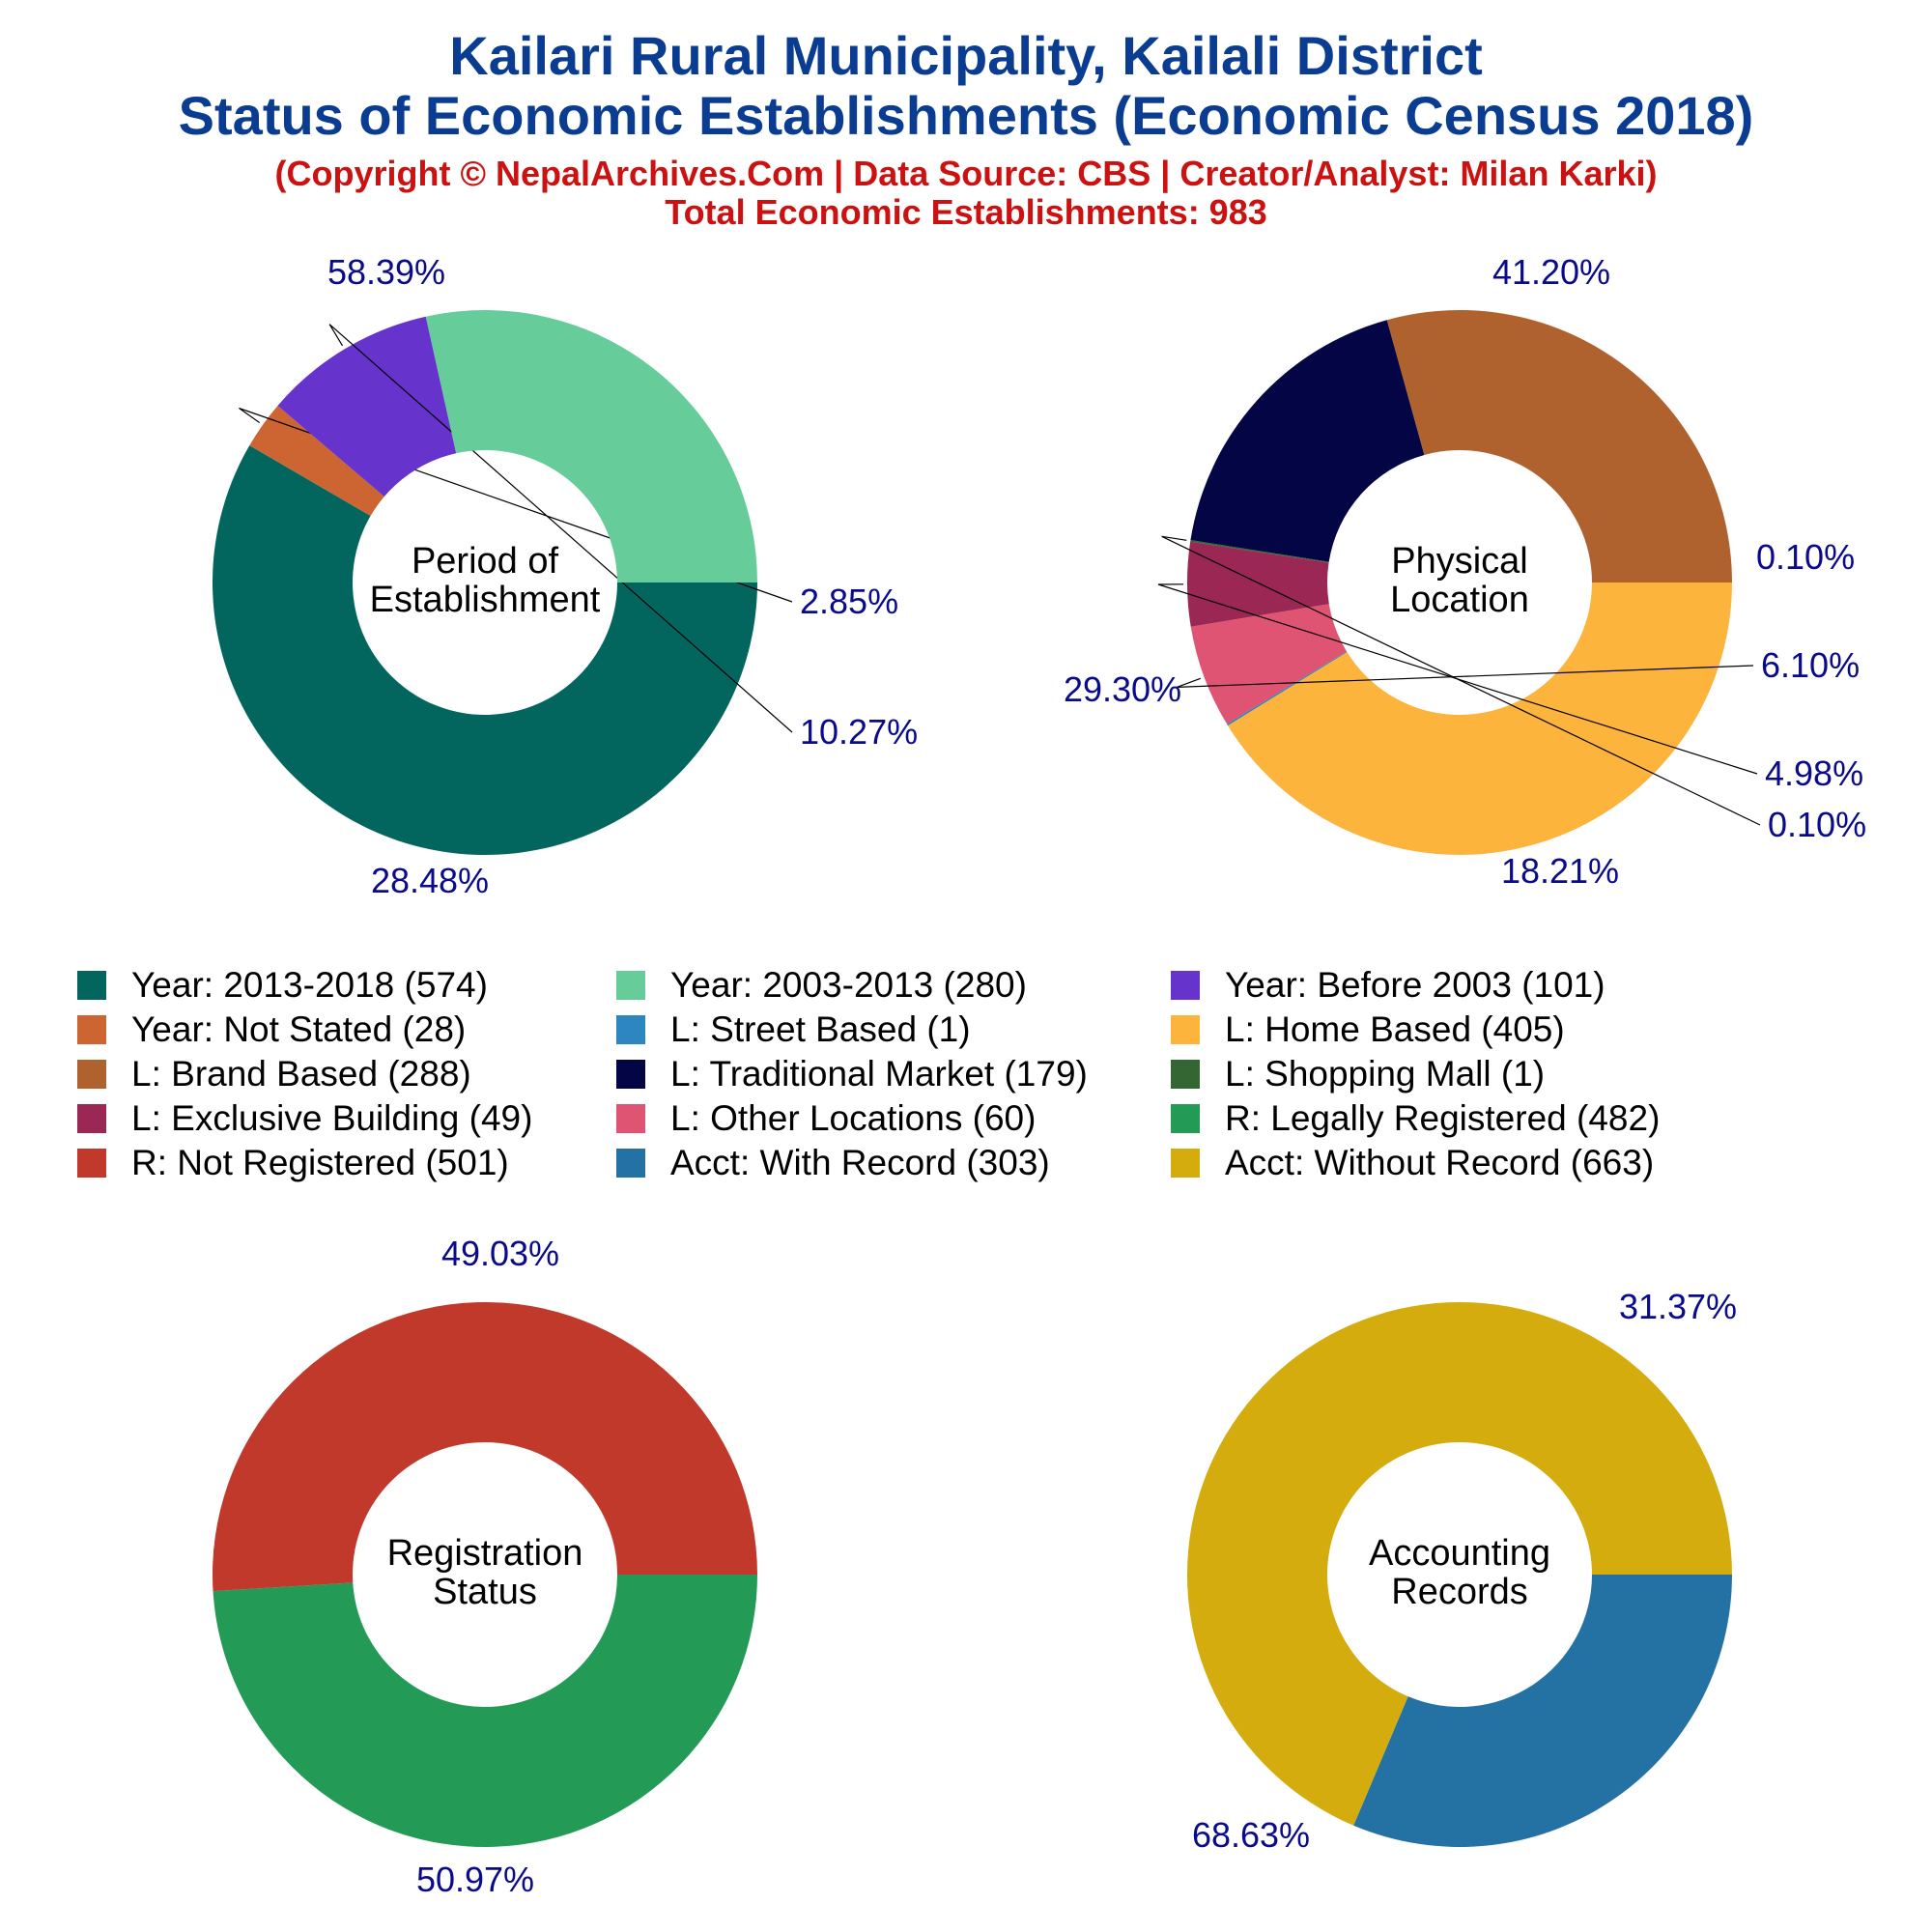  What do you see at coordinates (1459, 600) in the screenshot?
I see `center-label: Location` at bounding box center [1459, 600].